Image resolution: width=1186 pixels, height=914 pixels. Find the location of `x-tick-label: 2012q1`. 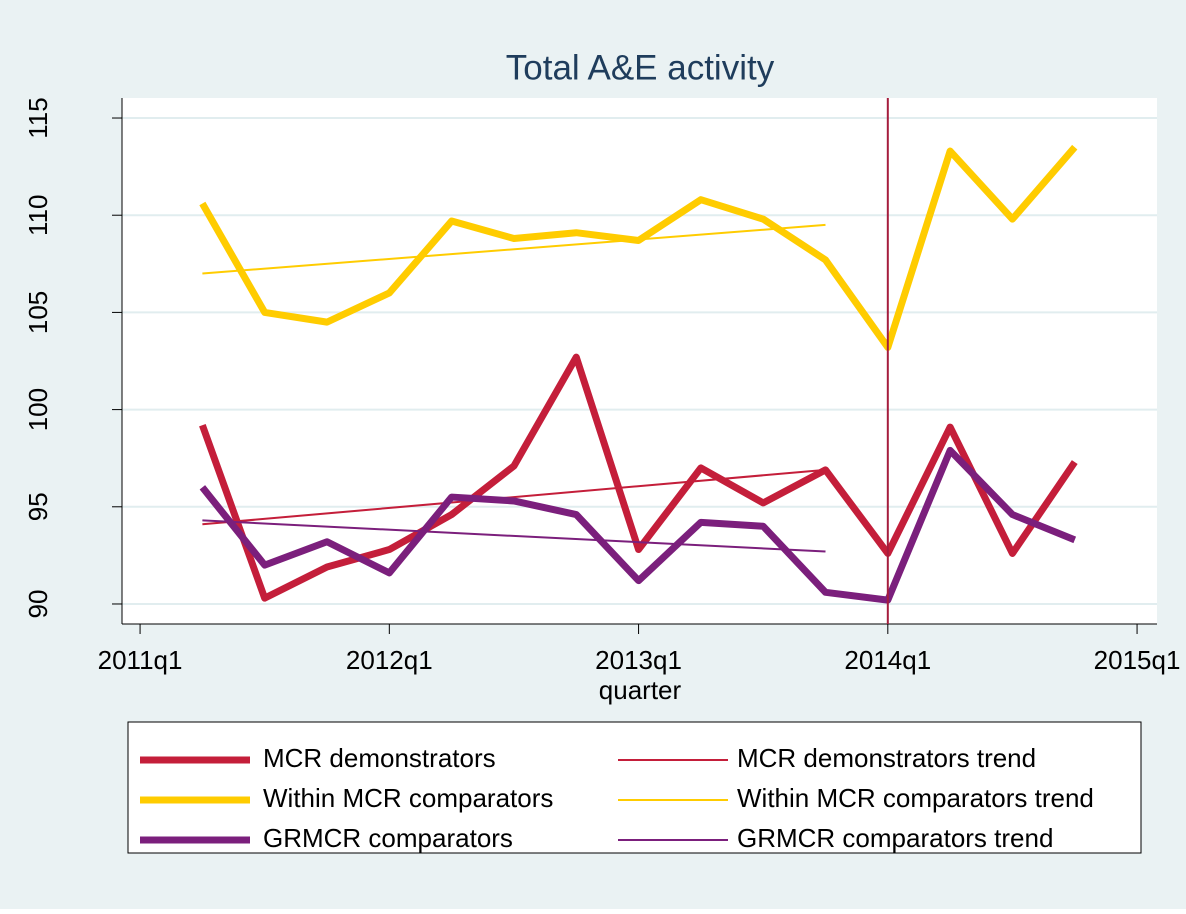

x-tick-label: 2012q1 is located at coordinates (389, 660).